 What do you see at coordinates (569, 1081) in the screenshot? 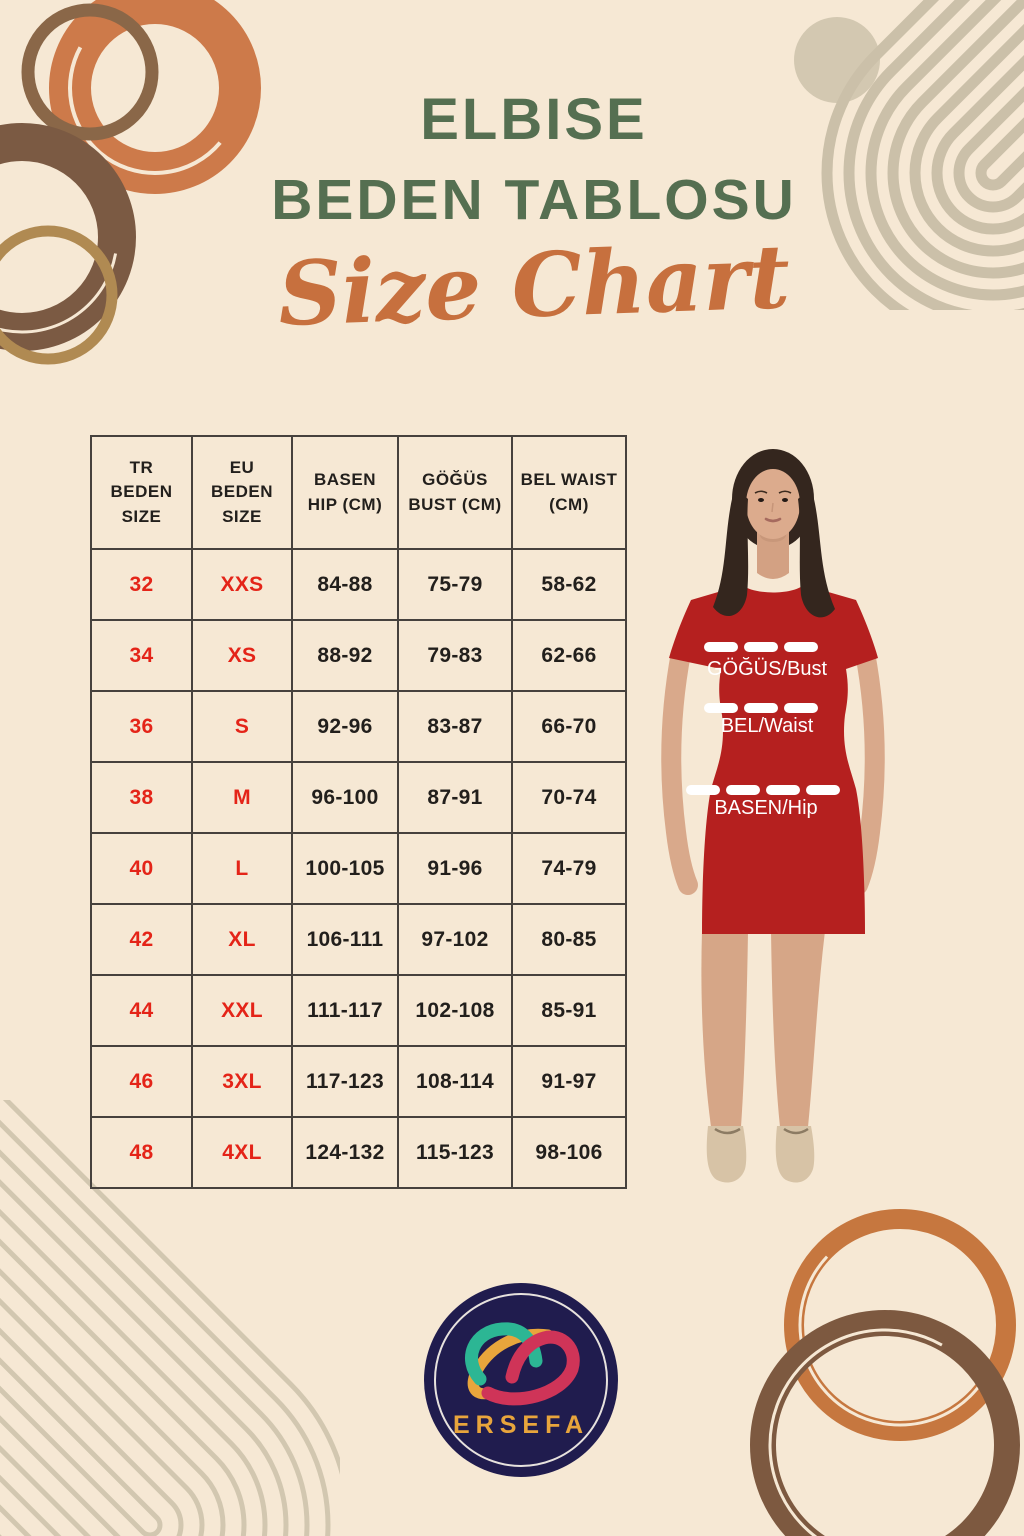
I see `table-cell: 91-97` at bounding box center [569, 1081].